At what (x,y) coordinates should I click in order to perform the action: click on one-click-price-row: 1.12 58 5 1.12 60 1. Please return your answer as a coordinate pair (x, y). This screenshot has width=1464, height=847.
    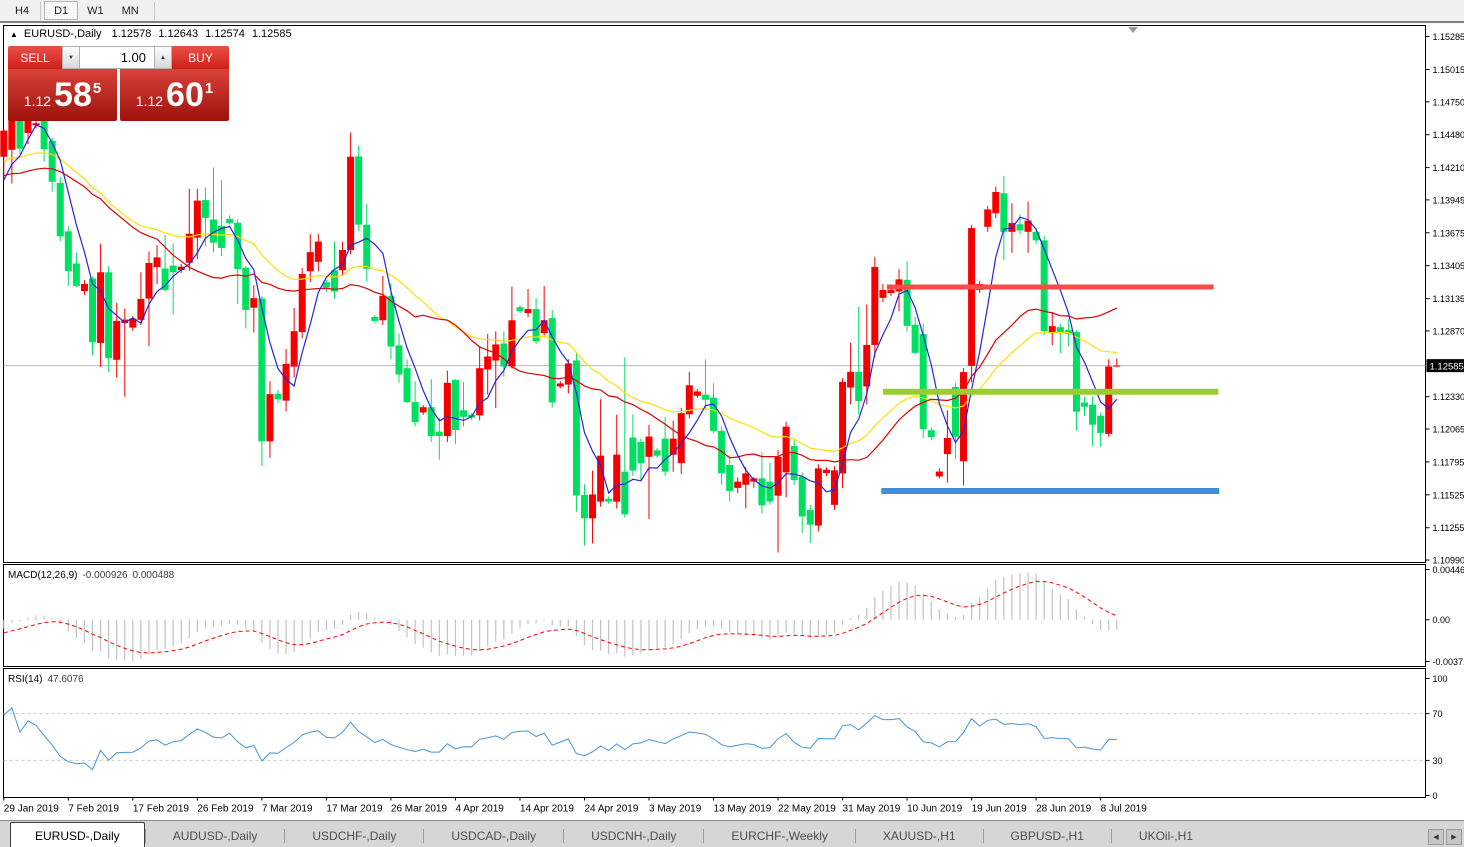
    Looking at the image, I should click on (118, 95).